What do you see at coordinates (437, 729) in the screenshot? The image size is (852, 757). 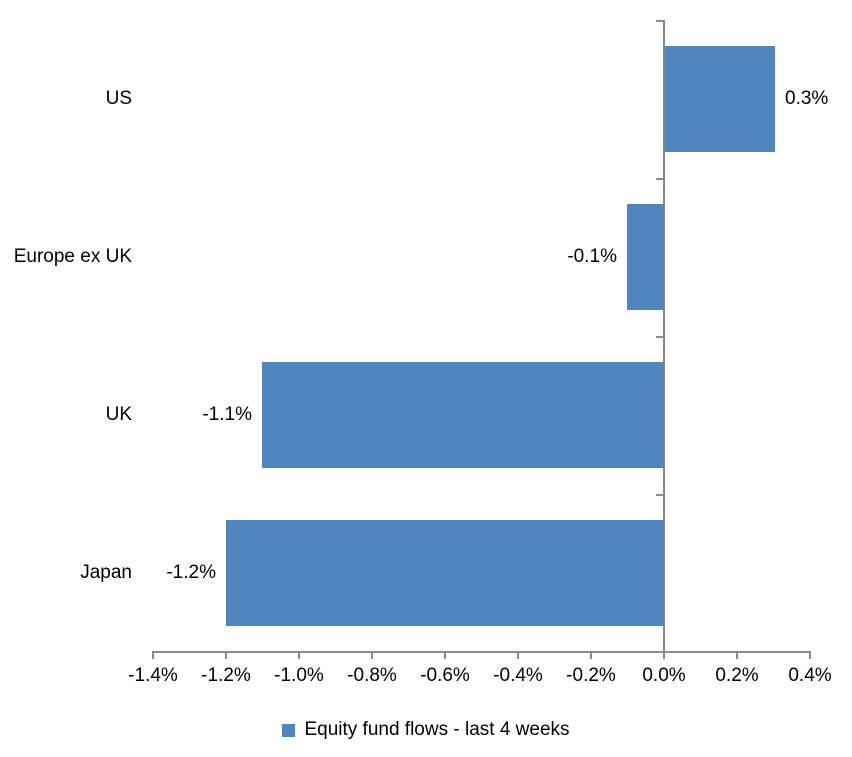 I see `legend-label: Equity fund flows - last 4 weeks` at bounding box center [437, 729].